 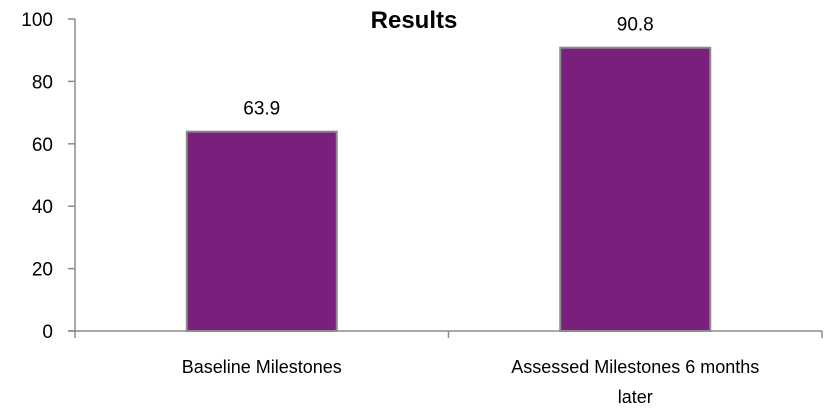 What do you see at coordinates (42, 207) in the screenshot?
I see `y-tick-label: 40` at bounding box center [42, 207].